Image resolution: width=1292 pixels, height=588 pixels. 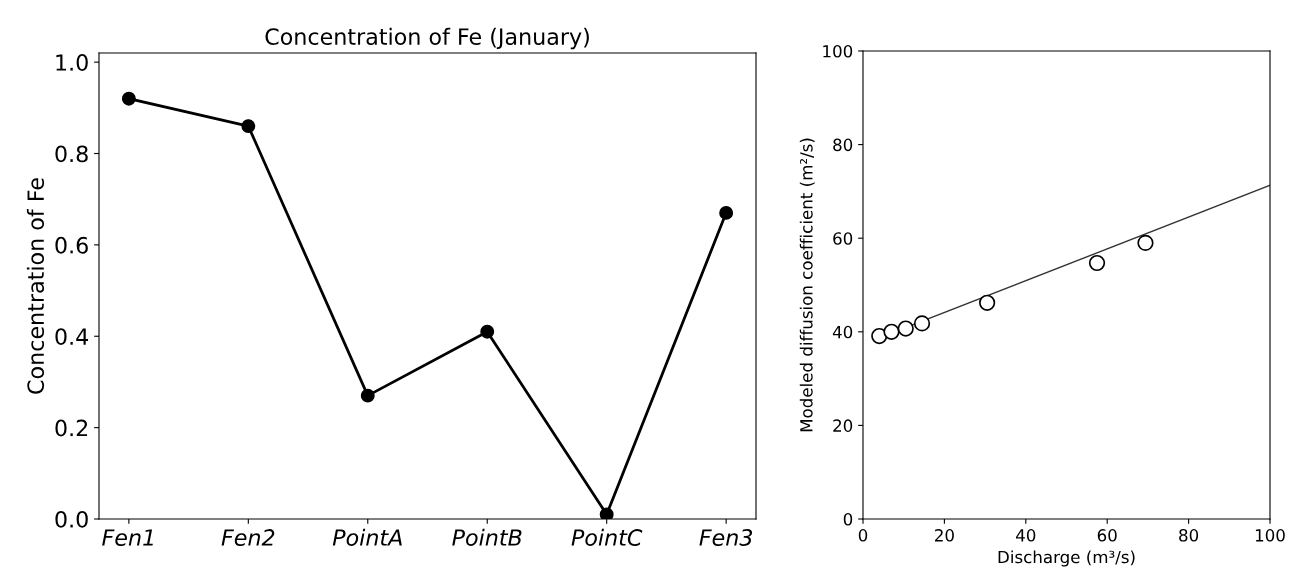 I want to click on x-tick-label: 60, so click(x=1107, y=535).